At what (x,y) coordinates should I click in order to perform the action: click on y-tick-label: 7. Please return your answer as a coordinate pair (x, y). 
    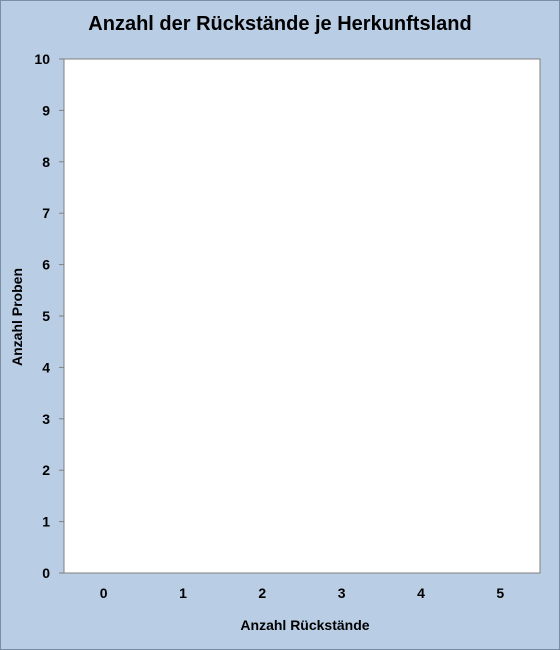
    Looking at the image, I should click on (46, 213).